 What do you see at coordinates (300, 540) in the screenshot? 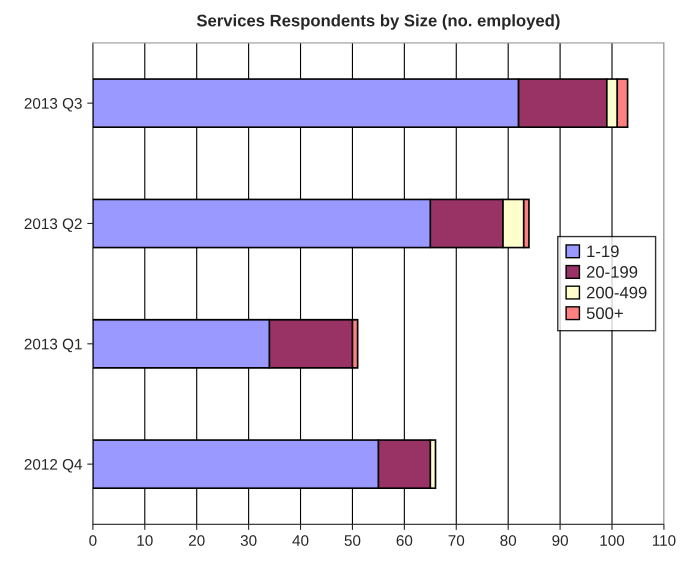
I see `x-tick-label: 40` at bounding box center [300, 540].